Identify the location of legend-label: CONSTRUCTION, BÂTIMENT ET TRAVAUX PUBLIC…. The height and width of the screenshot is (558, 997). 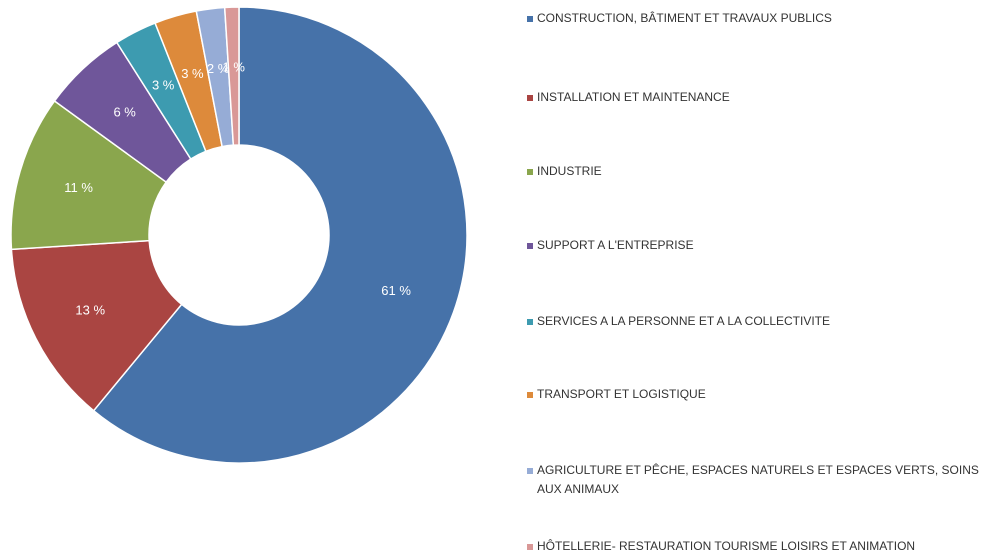
(684, 18).